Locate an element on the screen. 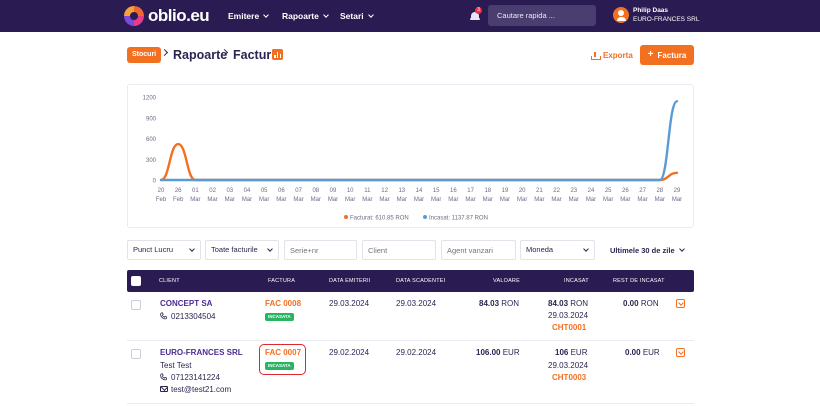 The image size is (820, 407). workpoint-select: Punct Lucru is located at coordinates (164, 250).